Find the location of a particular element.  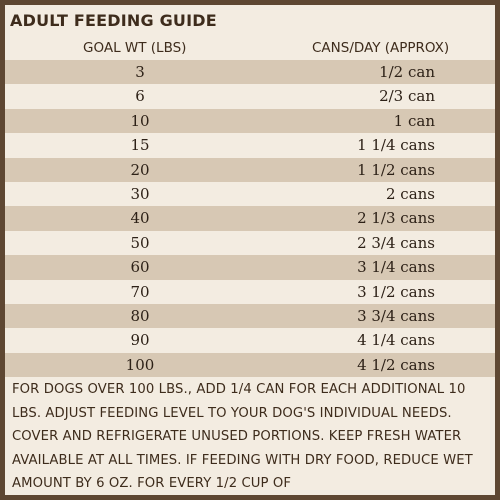

column-header-goal-wt: GOAL WT (LBS) is located at coordinates (135, 48).